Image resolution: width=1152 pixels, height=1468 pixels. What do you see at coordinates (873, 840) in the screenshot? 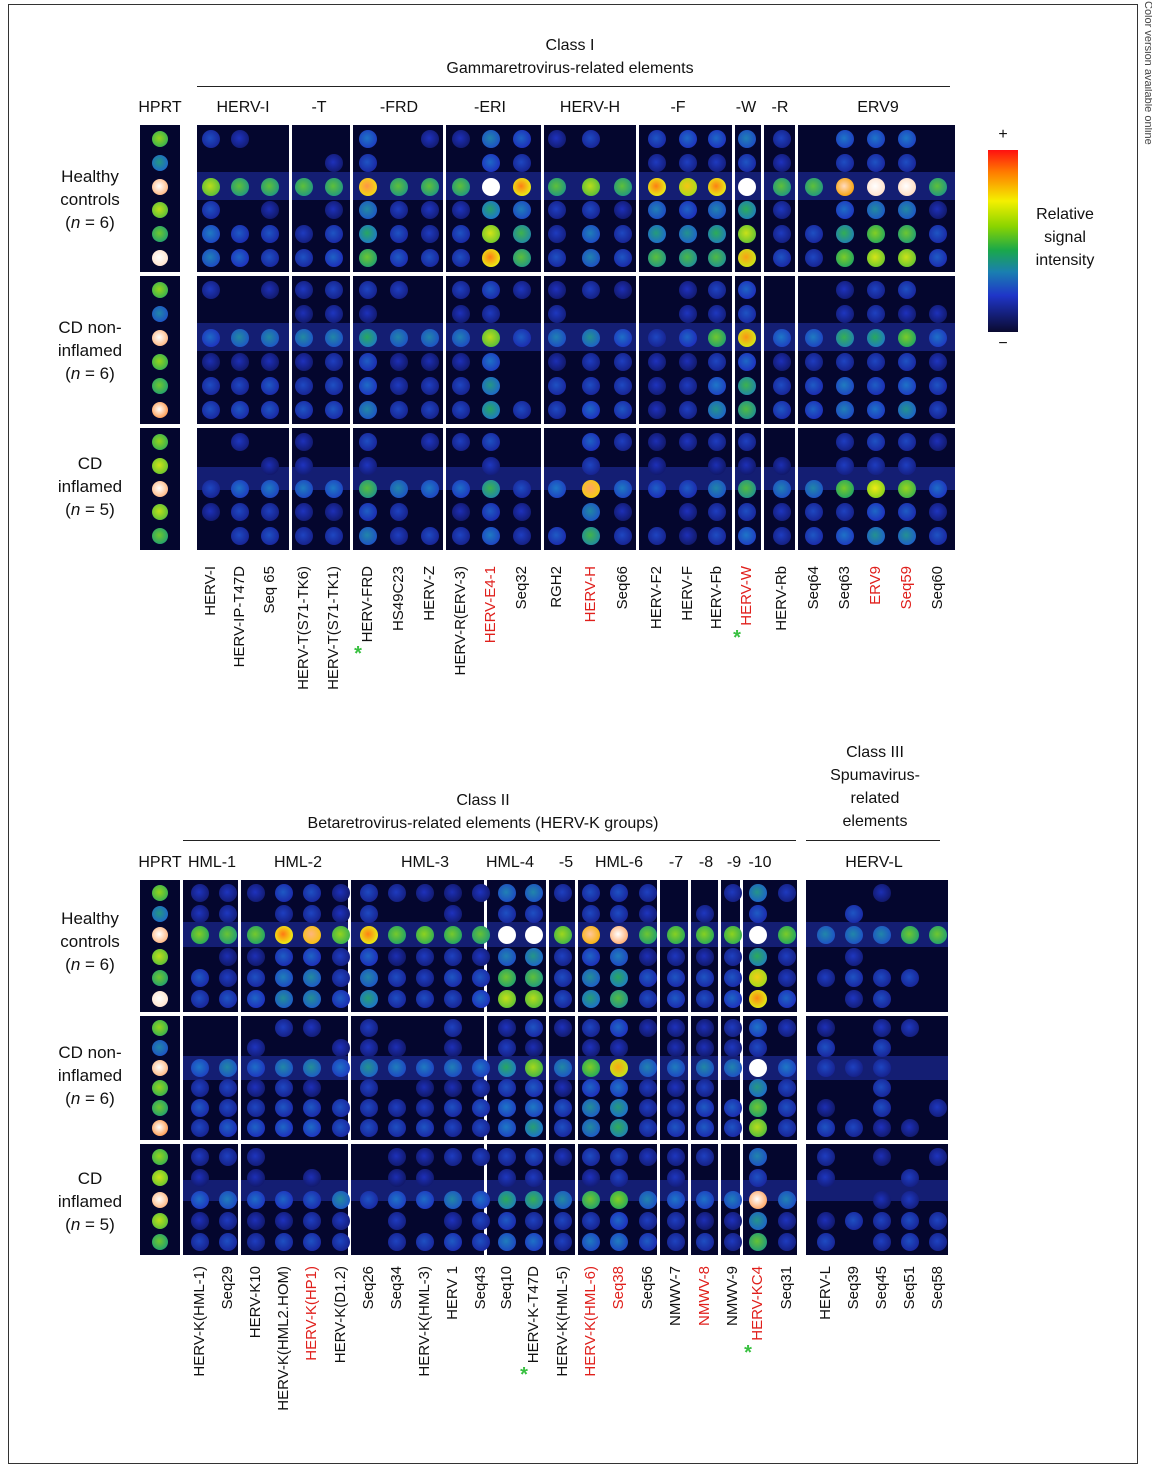
I see `class3-rule` at bounding box center [873, 840].